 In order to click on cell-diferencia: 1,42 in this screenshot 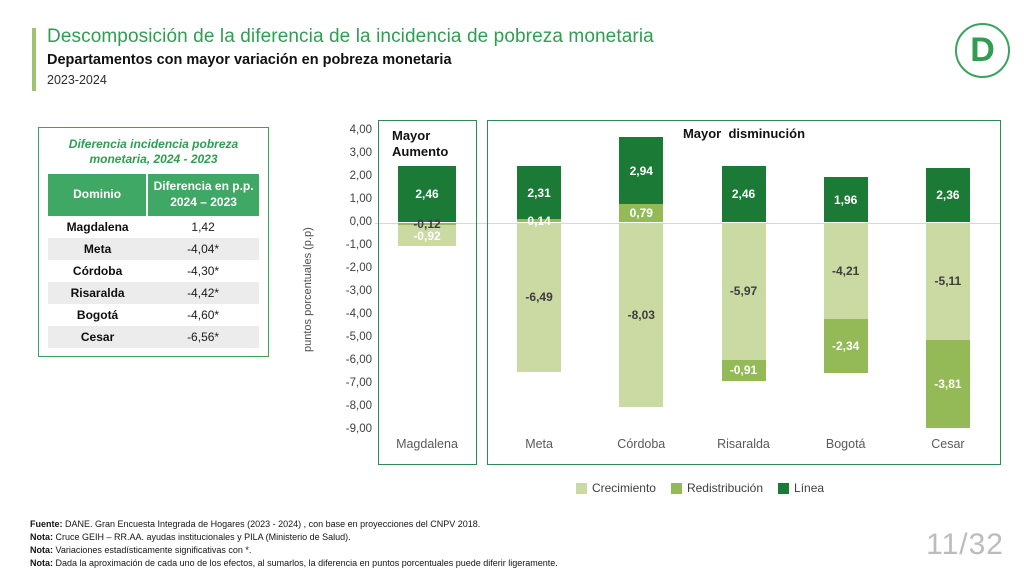, I will do `click(203, 227)`.